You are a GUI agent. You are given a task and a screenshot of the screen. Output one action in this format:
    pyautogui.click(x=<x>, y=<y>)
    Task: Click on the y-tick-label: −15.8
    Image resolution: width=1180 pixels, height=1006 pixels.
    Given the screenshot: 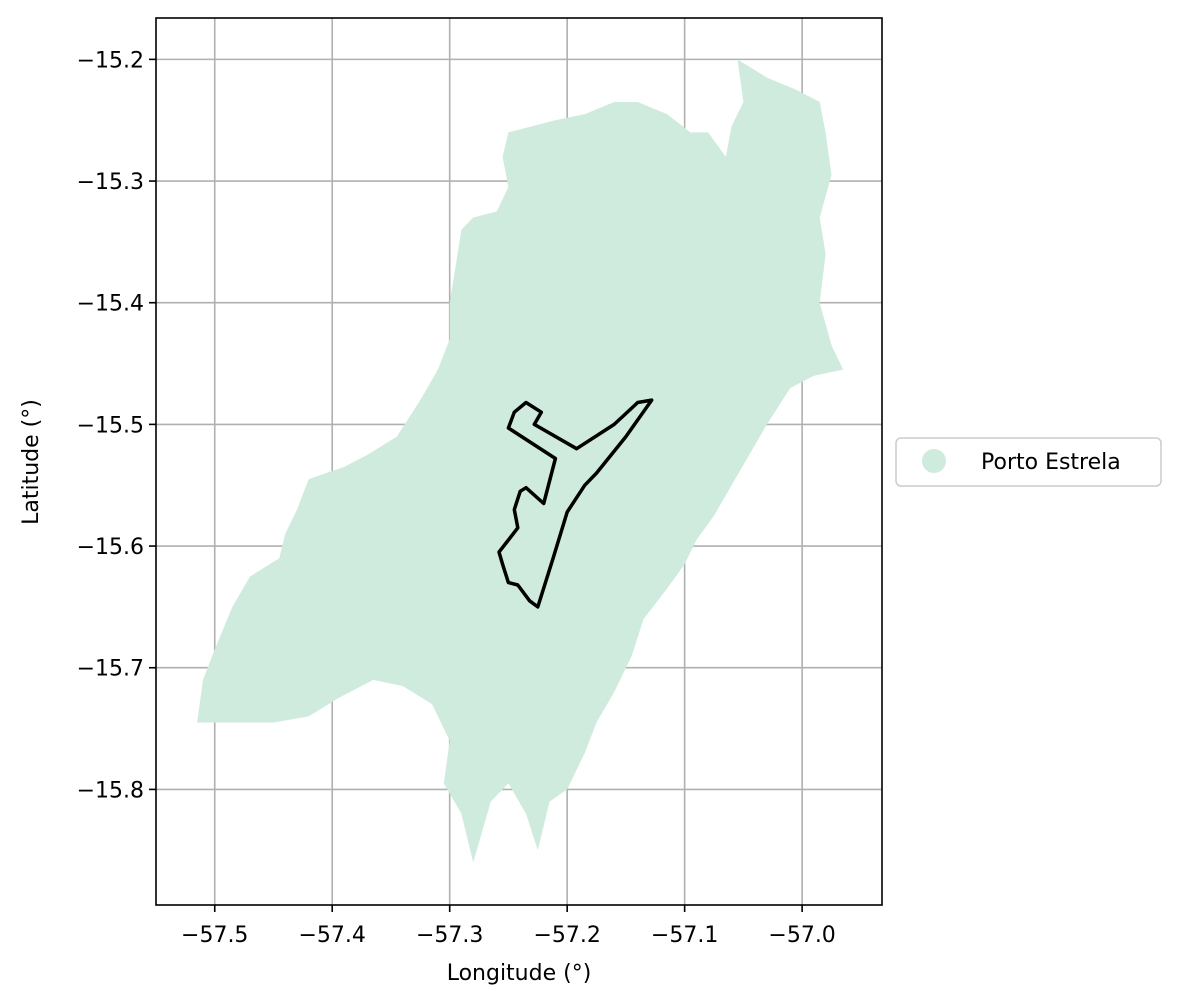 What is the action you would take?
    pyautogui.click(x=110, y=790)
    